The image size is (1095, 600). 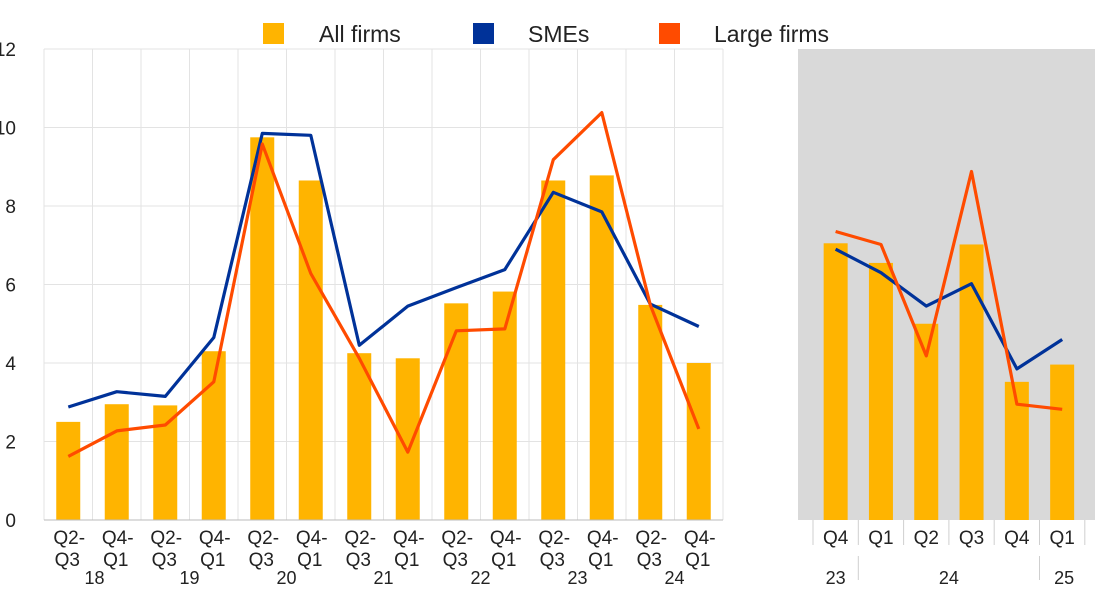 I want to click on recent-x-tick-label: Q2, so click(x=926, y=538).